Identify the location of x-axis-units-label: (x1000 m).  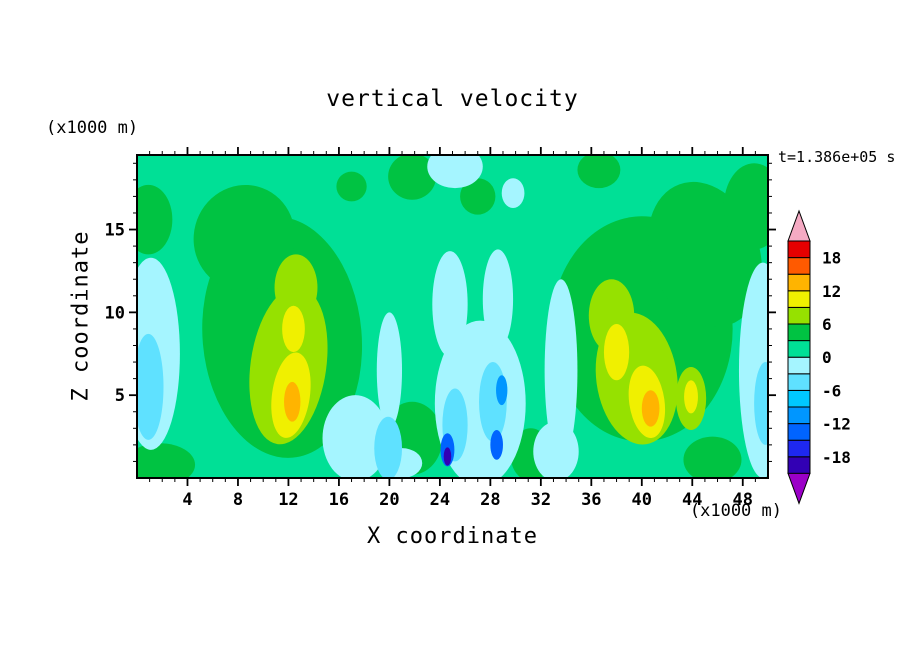
(735, 511).